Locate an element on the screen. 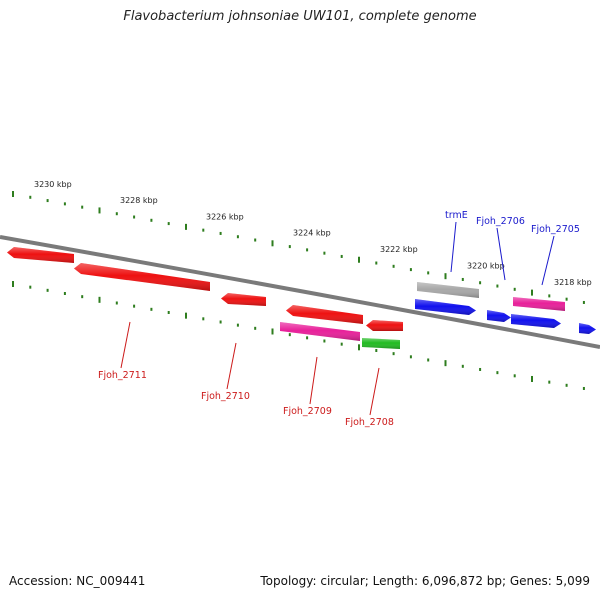 Image resolution: width=600 pixels, height=600 pixels. gene-label: Fjoh_2710 is located at coordinates (225, 396).